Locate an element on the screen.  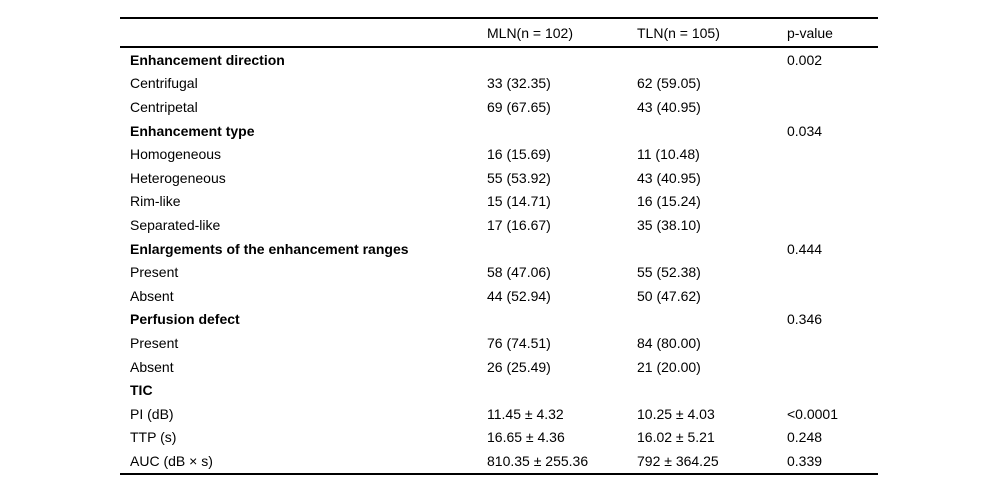
mln-value: 17 (16.67) is located at coordinates (519, 224).